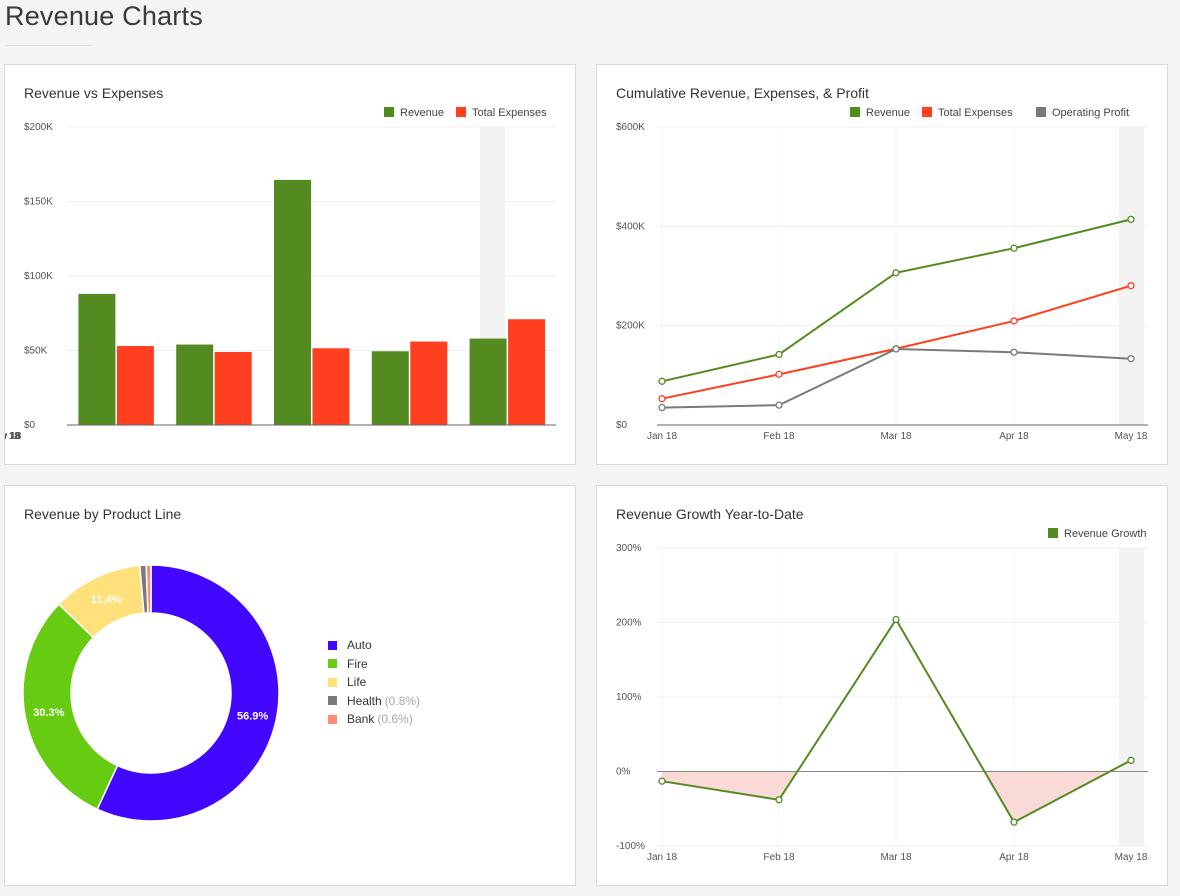  What do you see at coordinates (364, 700) in the screenshot?
I see `legend-label: Health` at bounding box center [364, 700].